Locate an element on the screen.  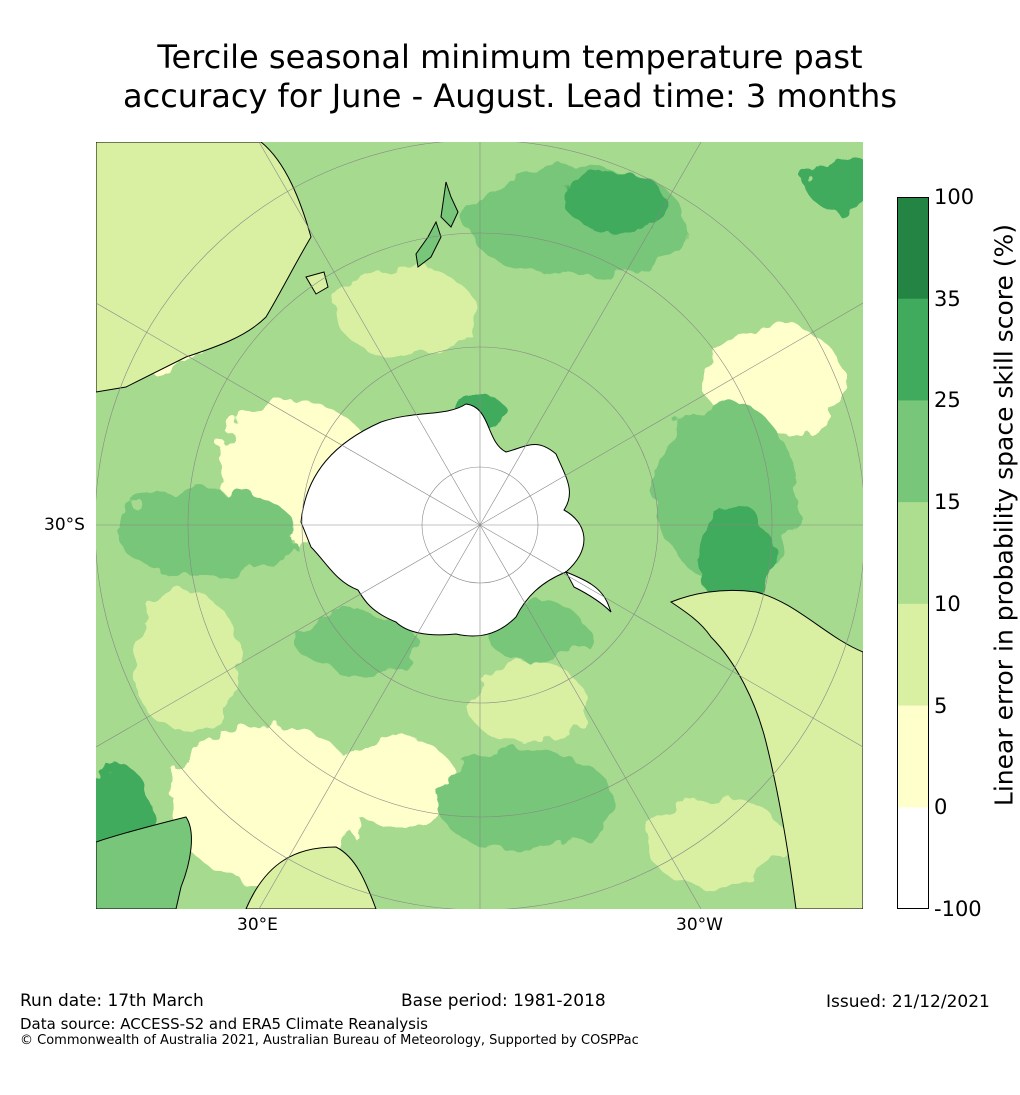
colorbar-tick-label: 25 is located at coordinates (947, 400).